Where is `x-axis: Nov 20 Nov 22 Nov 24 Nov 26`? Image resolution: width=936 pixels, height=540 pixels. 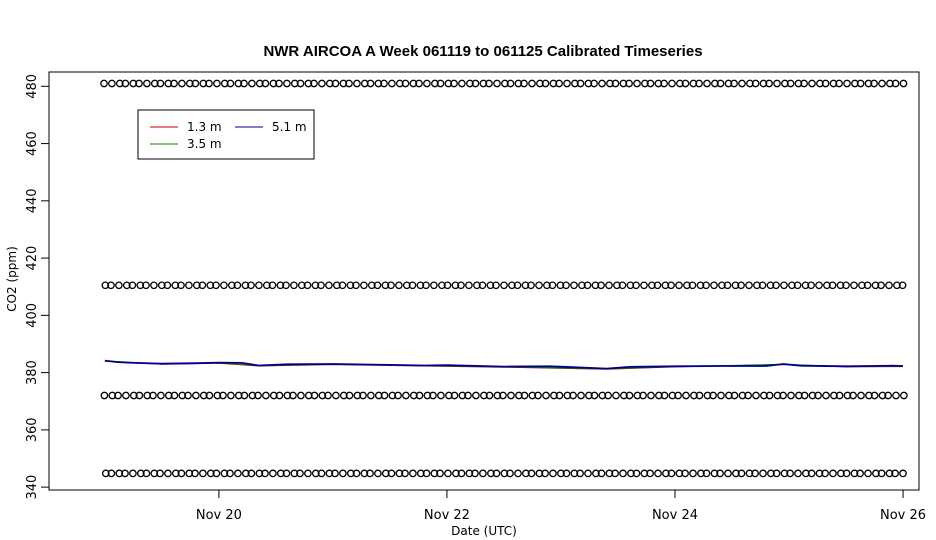 x-axis: Nov 20 Nov 22 Nov 24 Nov 26 is located at coordinates (561, 506).